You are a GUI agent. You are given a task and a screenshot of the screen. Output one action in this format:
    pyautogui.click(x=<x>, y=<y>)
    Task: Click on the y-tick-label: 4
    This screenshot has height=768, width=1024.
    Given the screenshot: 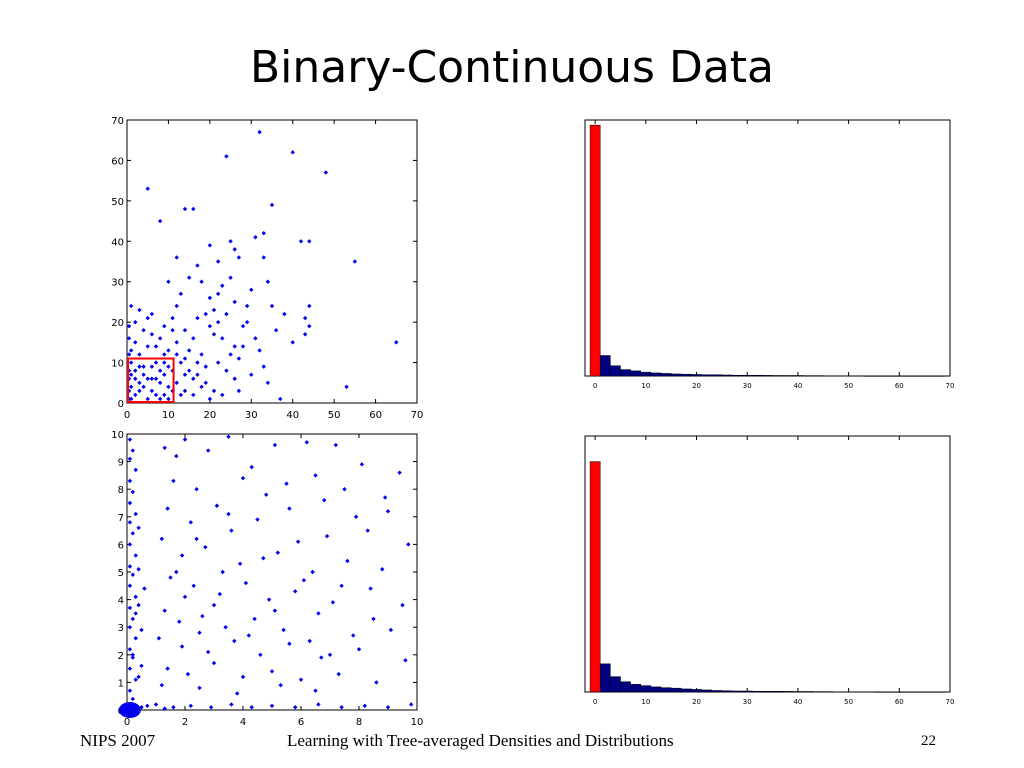 What is the action you would take?
    pyautogui.click(x=121, y=601)
    